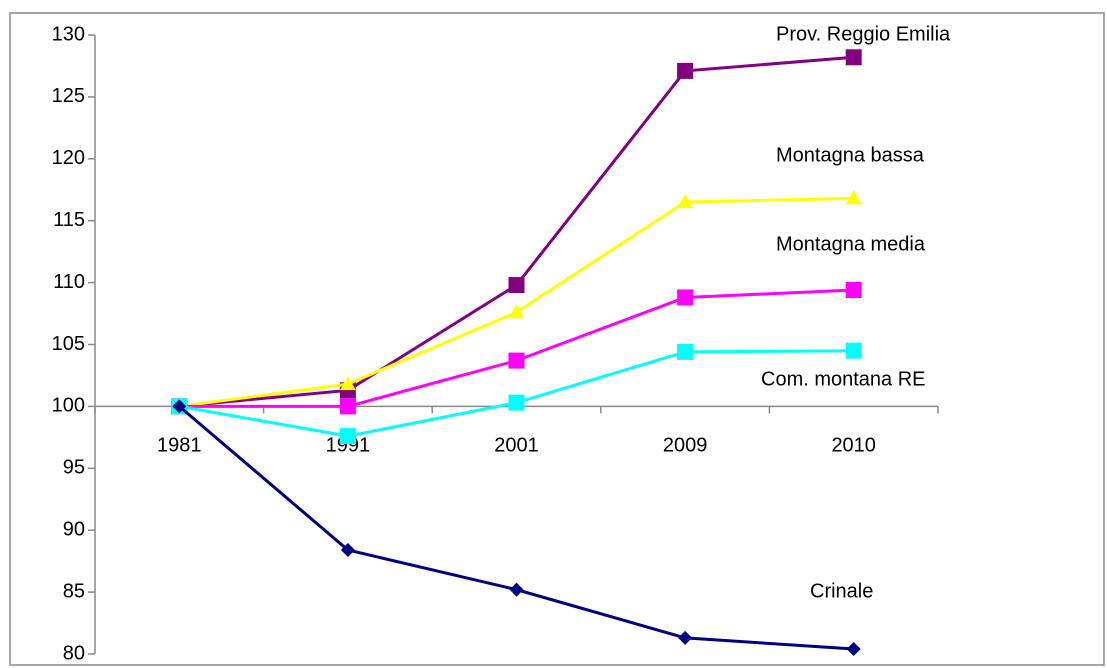 Image resolution: width=1107 pixels, height=668 pixels. Describe the element at coordinates (69, 220) in the screenshot. I see `y-tick-label: 115` at that location.